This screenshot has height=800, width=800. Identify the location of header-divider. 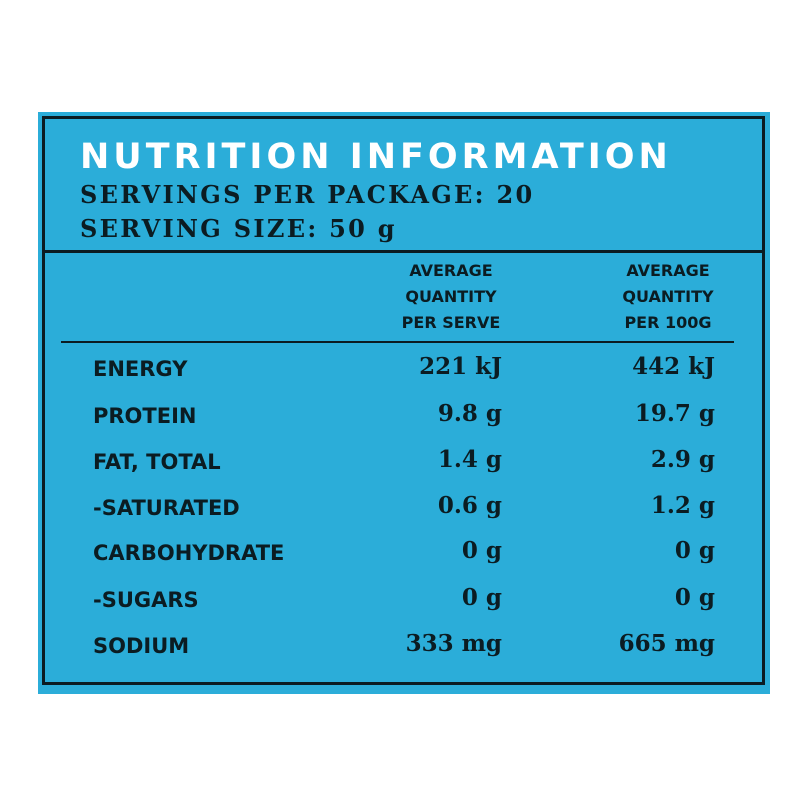
(403, 251).